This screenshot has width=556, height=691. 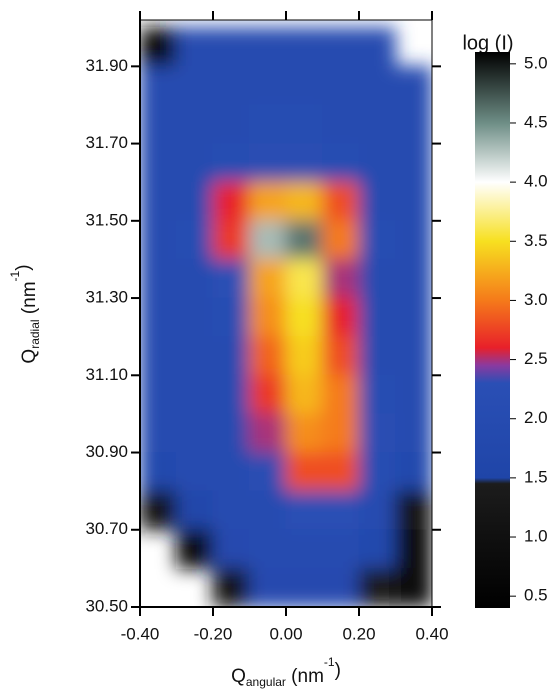 I want to click on y-tick-label: 30.50, so click(x=106, y=605).